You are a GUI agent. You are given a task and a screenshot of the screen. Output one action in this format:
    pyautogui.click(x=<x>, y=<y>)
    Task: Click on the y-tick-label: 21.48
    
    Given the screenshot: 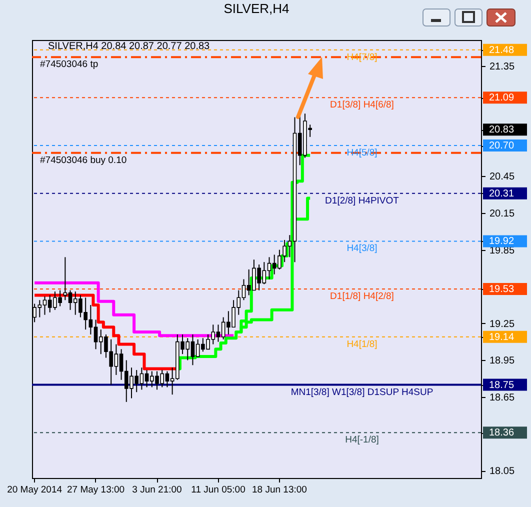 What is the action you would take?
    pyautogui.click(x=501, y=50)
    